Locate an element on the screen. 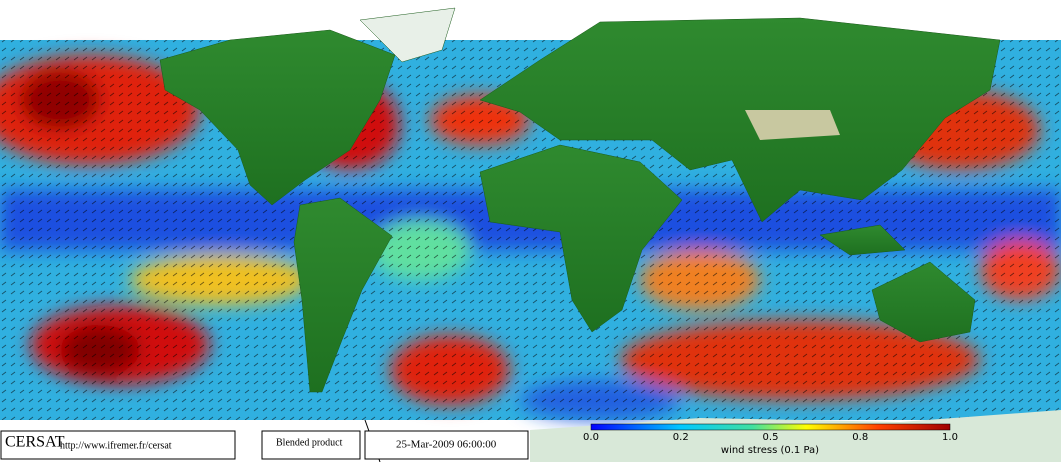 This screenshot has width=1061, height=467. date-box is located at coordinates (446, 445).